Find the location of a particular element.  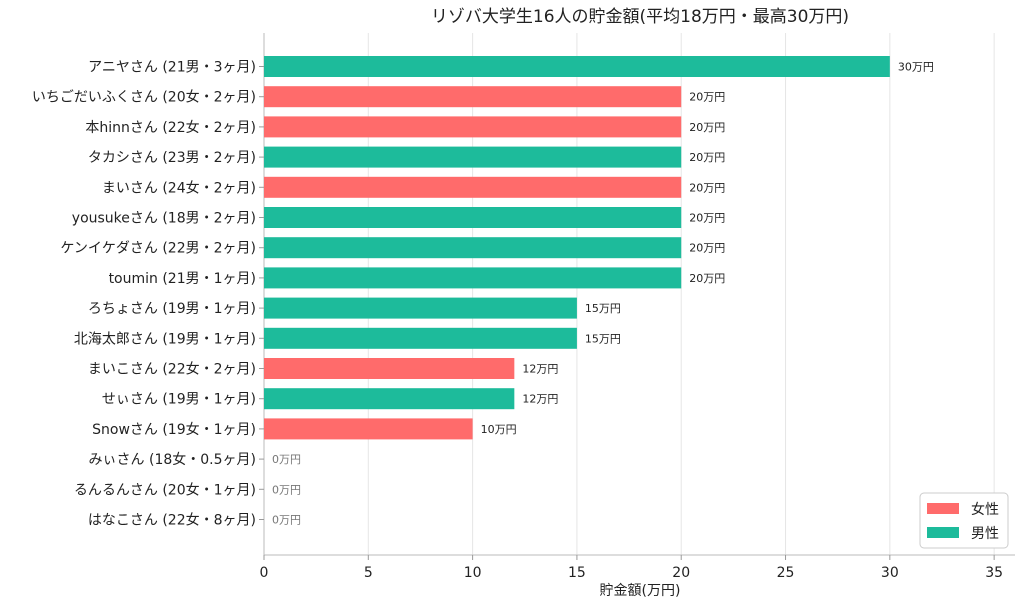

legend-label-male: 男性 is located at coordinates (985, 534).